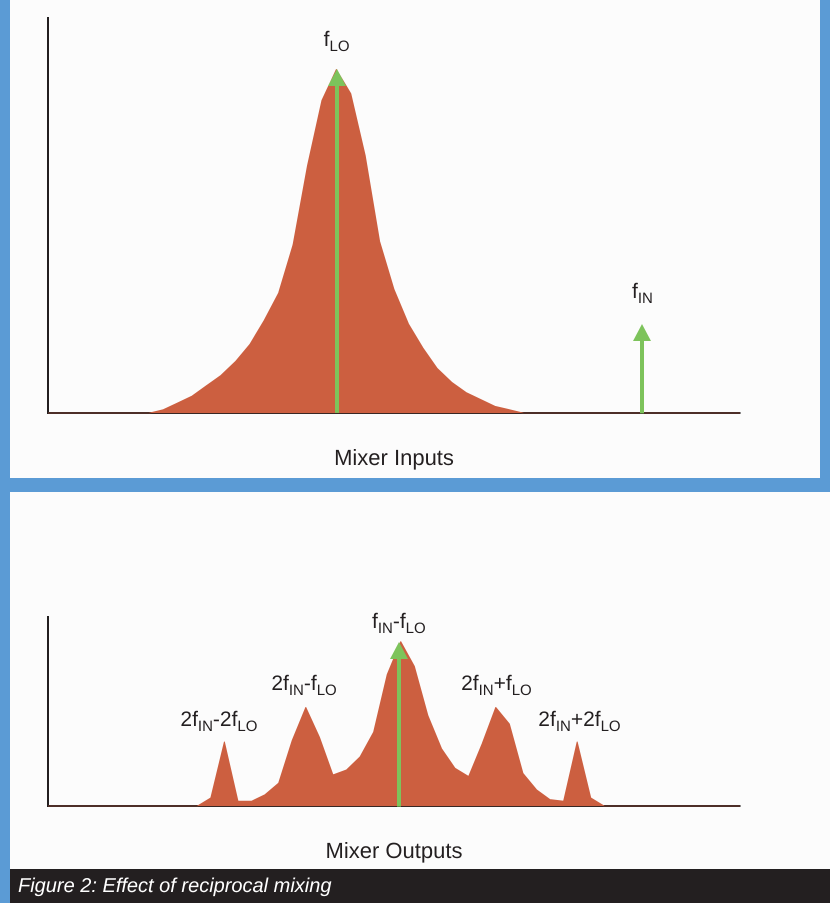 The image size is (830, 903). I want to click on x-axis-title: Mixer Outputs, so click(394, 850).